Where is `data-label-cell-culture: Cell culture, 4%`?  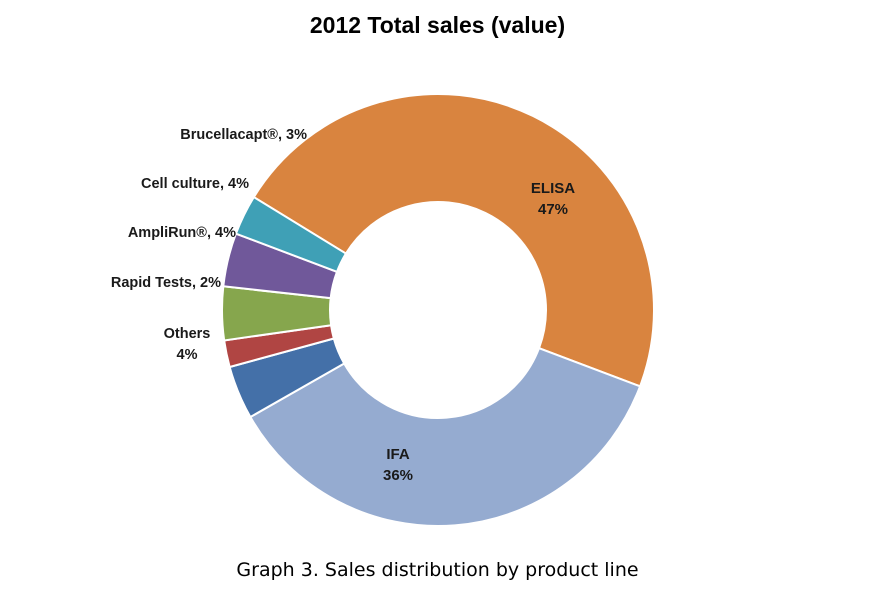
data-label-cell-culture: Cell culture, 4% is located at coordinates (195, 184).